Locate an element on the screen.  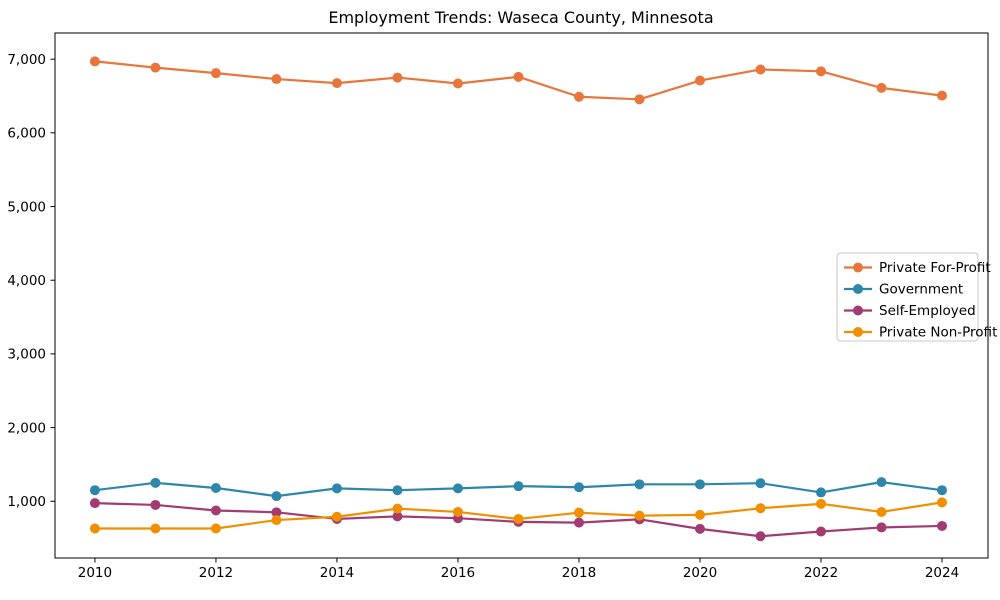
x-tick-label: 2022 is located at coordinates (821, 573).